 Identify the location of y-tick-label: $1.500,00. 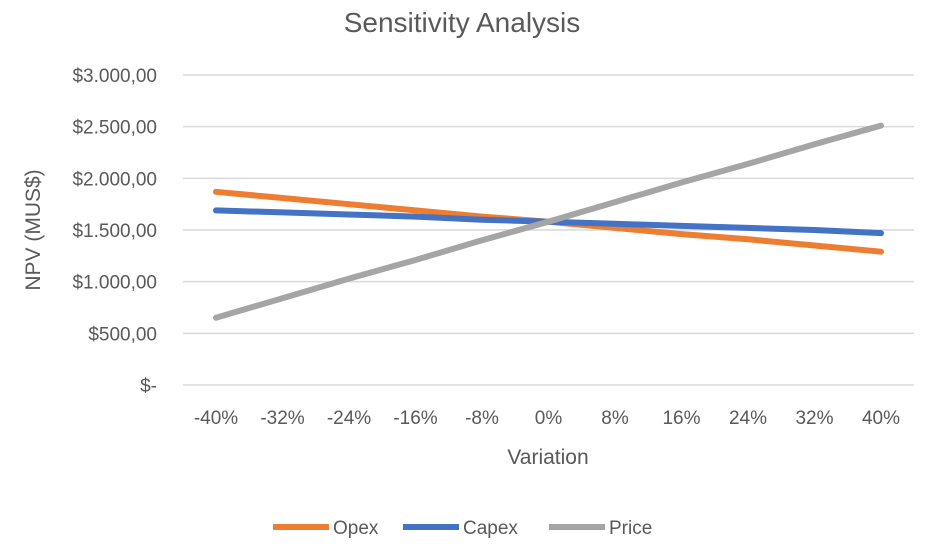
(114, 231).